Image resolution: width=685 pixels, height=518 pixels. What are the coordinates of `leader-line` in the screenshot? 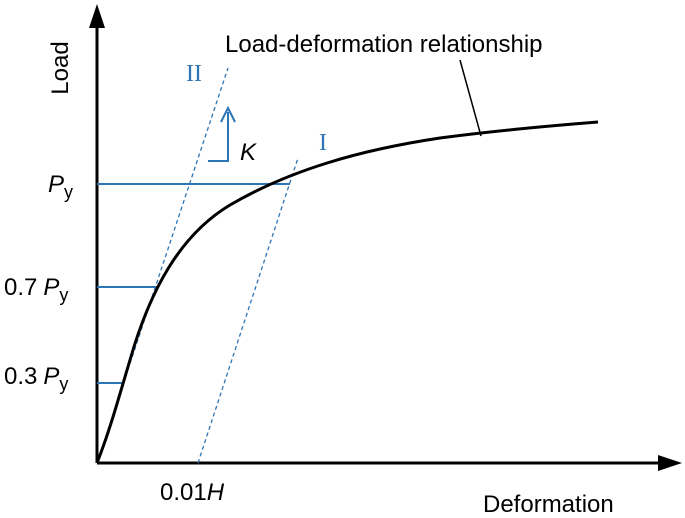 It's located at (470, 98).